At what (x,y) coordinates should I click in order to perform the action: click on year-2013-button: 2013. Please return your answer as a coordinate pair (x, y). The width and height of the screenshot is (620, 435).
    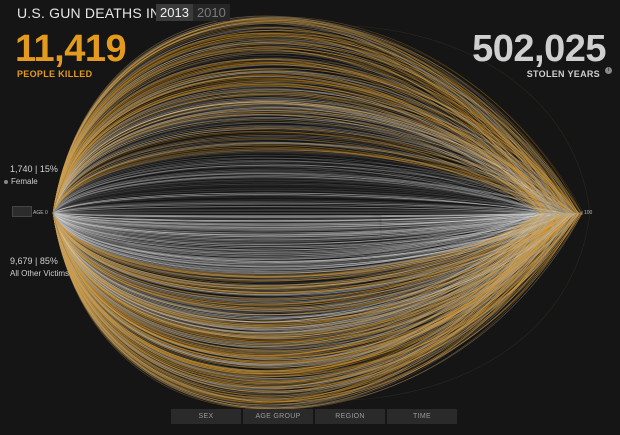
    Looking at the image, I should click on (174, 12).